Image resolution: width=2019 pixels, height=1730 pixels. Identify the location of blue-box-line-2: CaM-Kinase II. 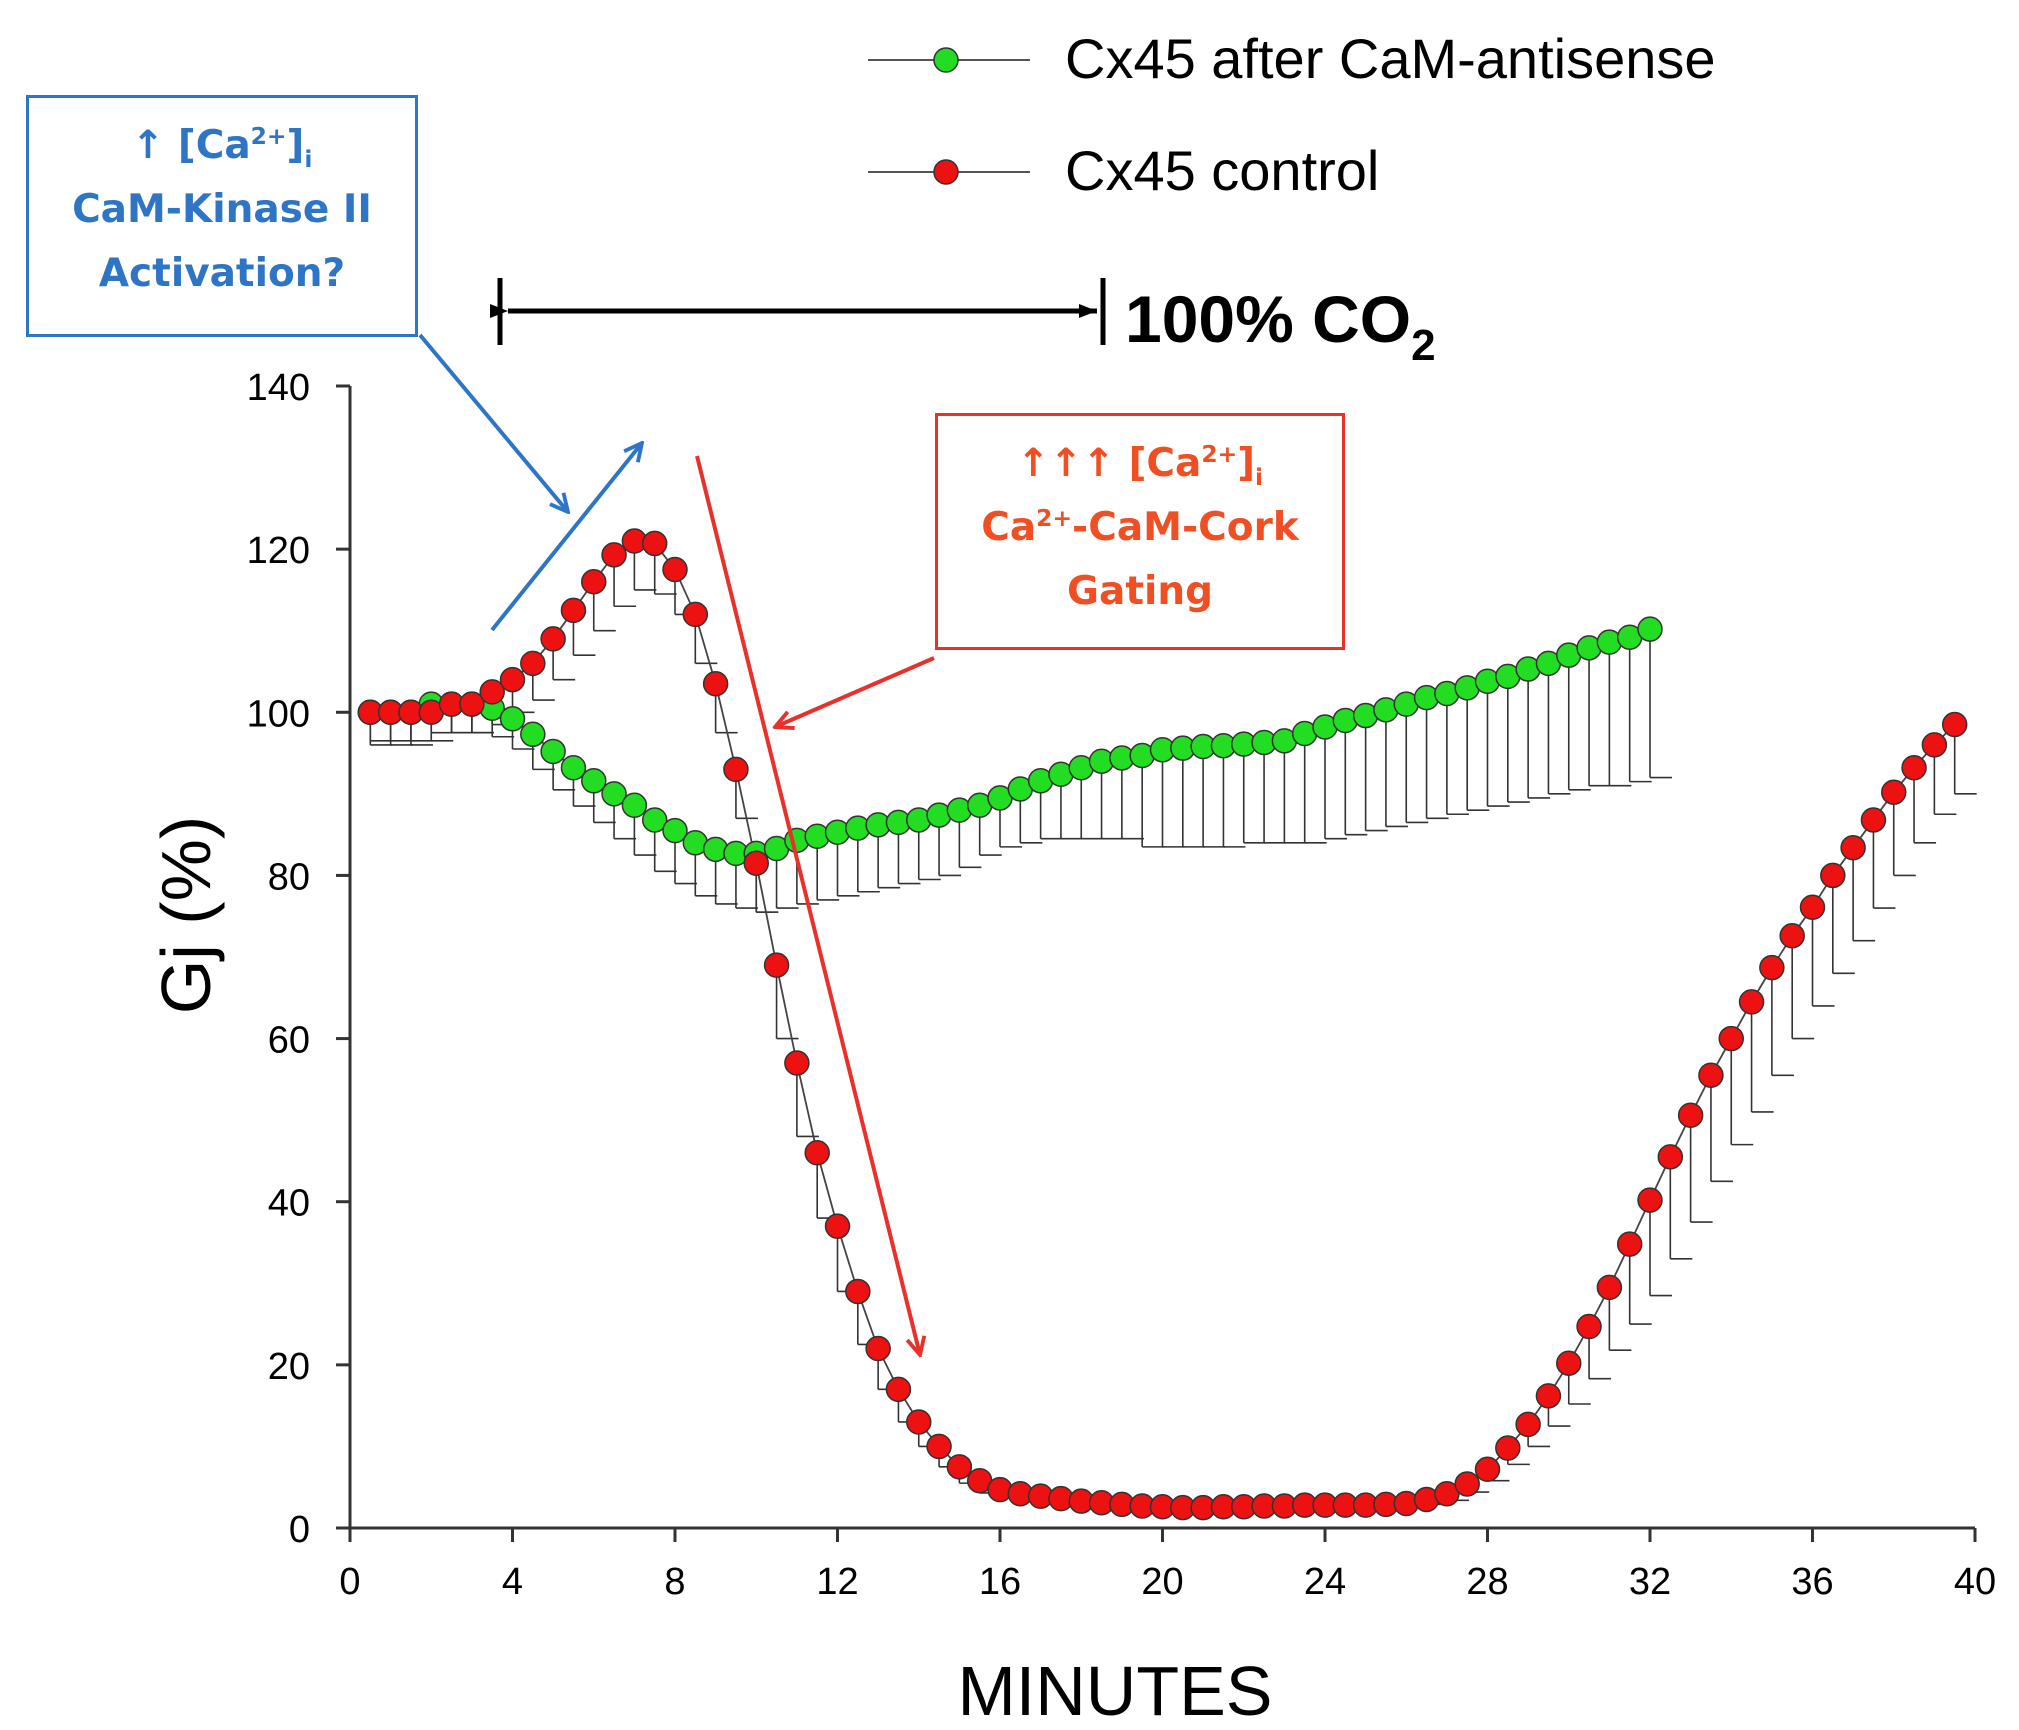
(222, 209).